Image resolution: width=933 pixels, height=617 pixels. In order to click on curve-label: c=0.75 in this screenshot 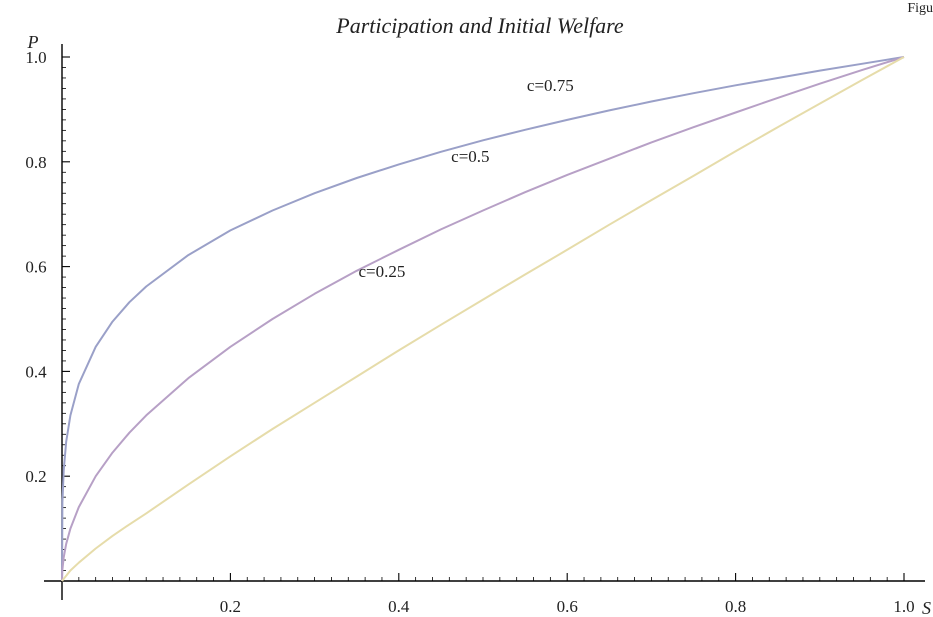, I will do `click(550, 85)`.